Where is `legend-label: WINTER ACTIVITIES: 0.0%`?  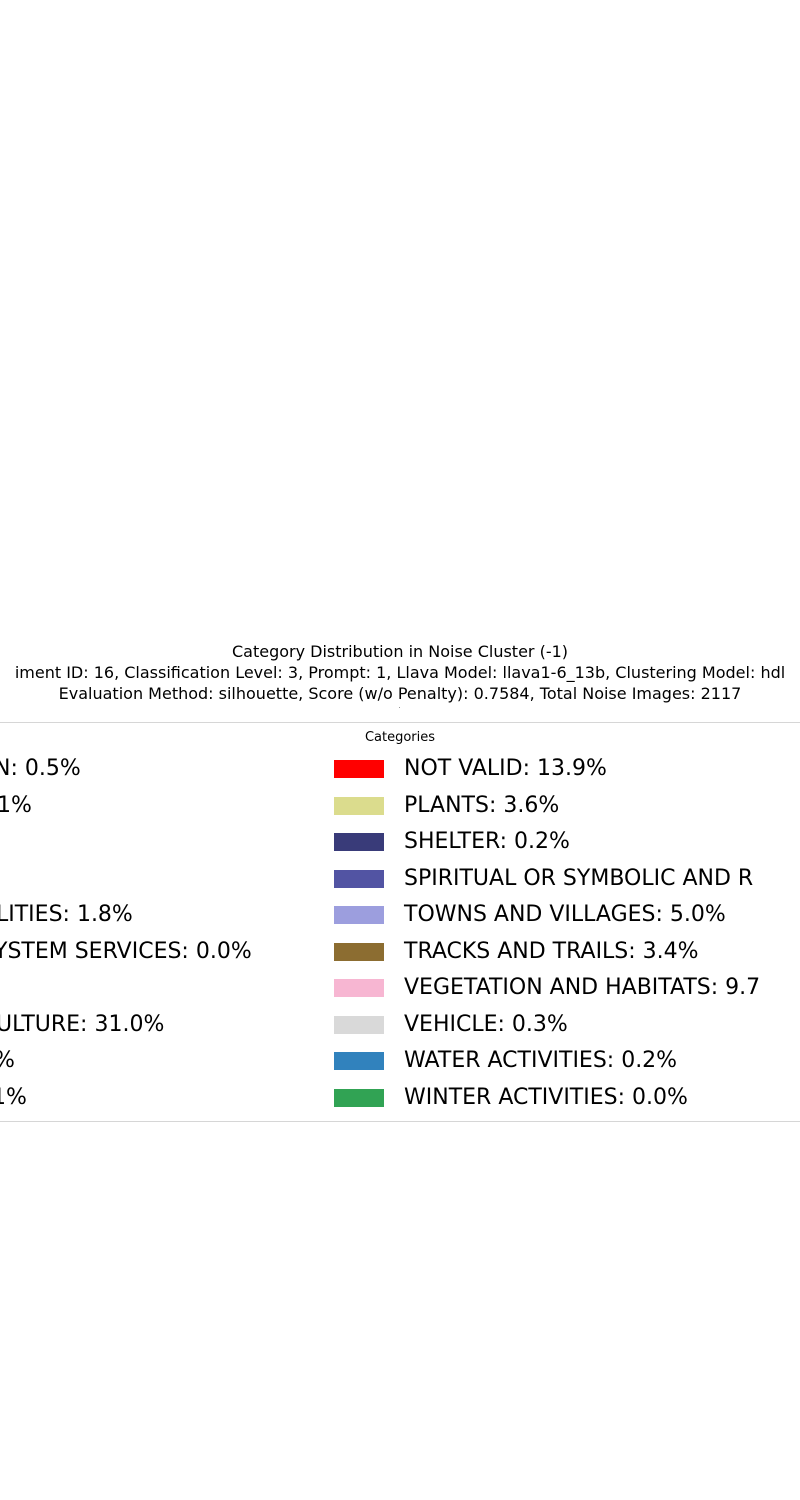 legend-label: WINTER ACTIVITIES: 0.0% is located at coordinates (546, 1097).